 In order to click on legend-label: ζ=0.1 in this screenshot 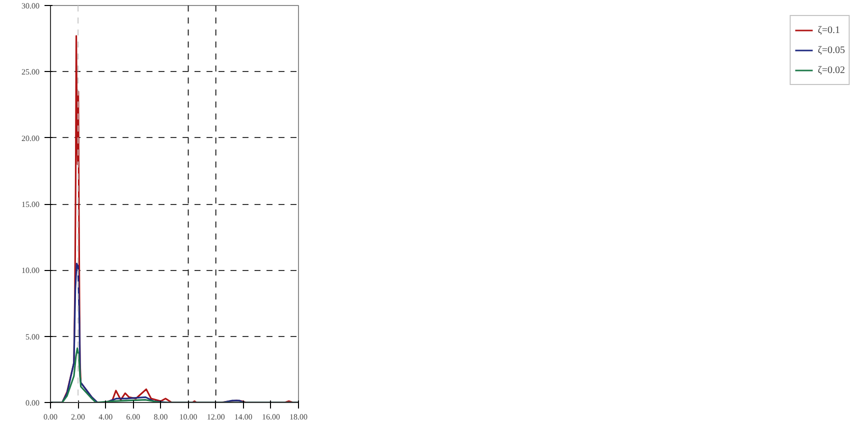, I will do `click(829, 30)`.